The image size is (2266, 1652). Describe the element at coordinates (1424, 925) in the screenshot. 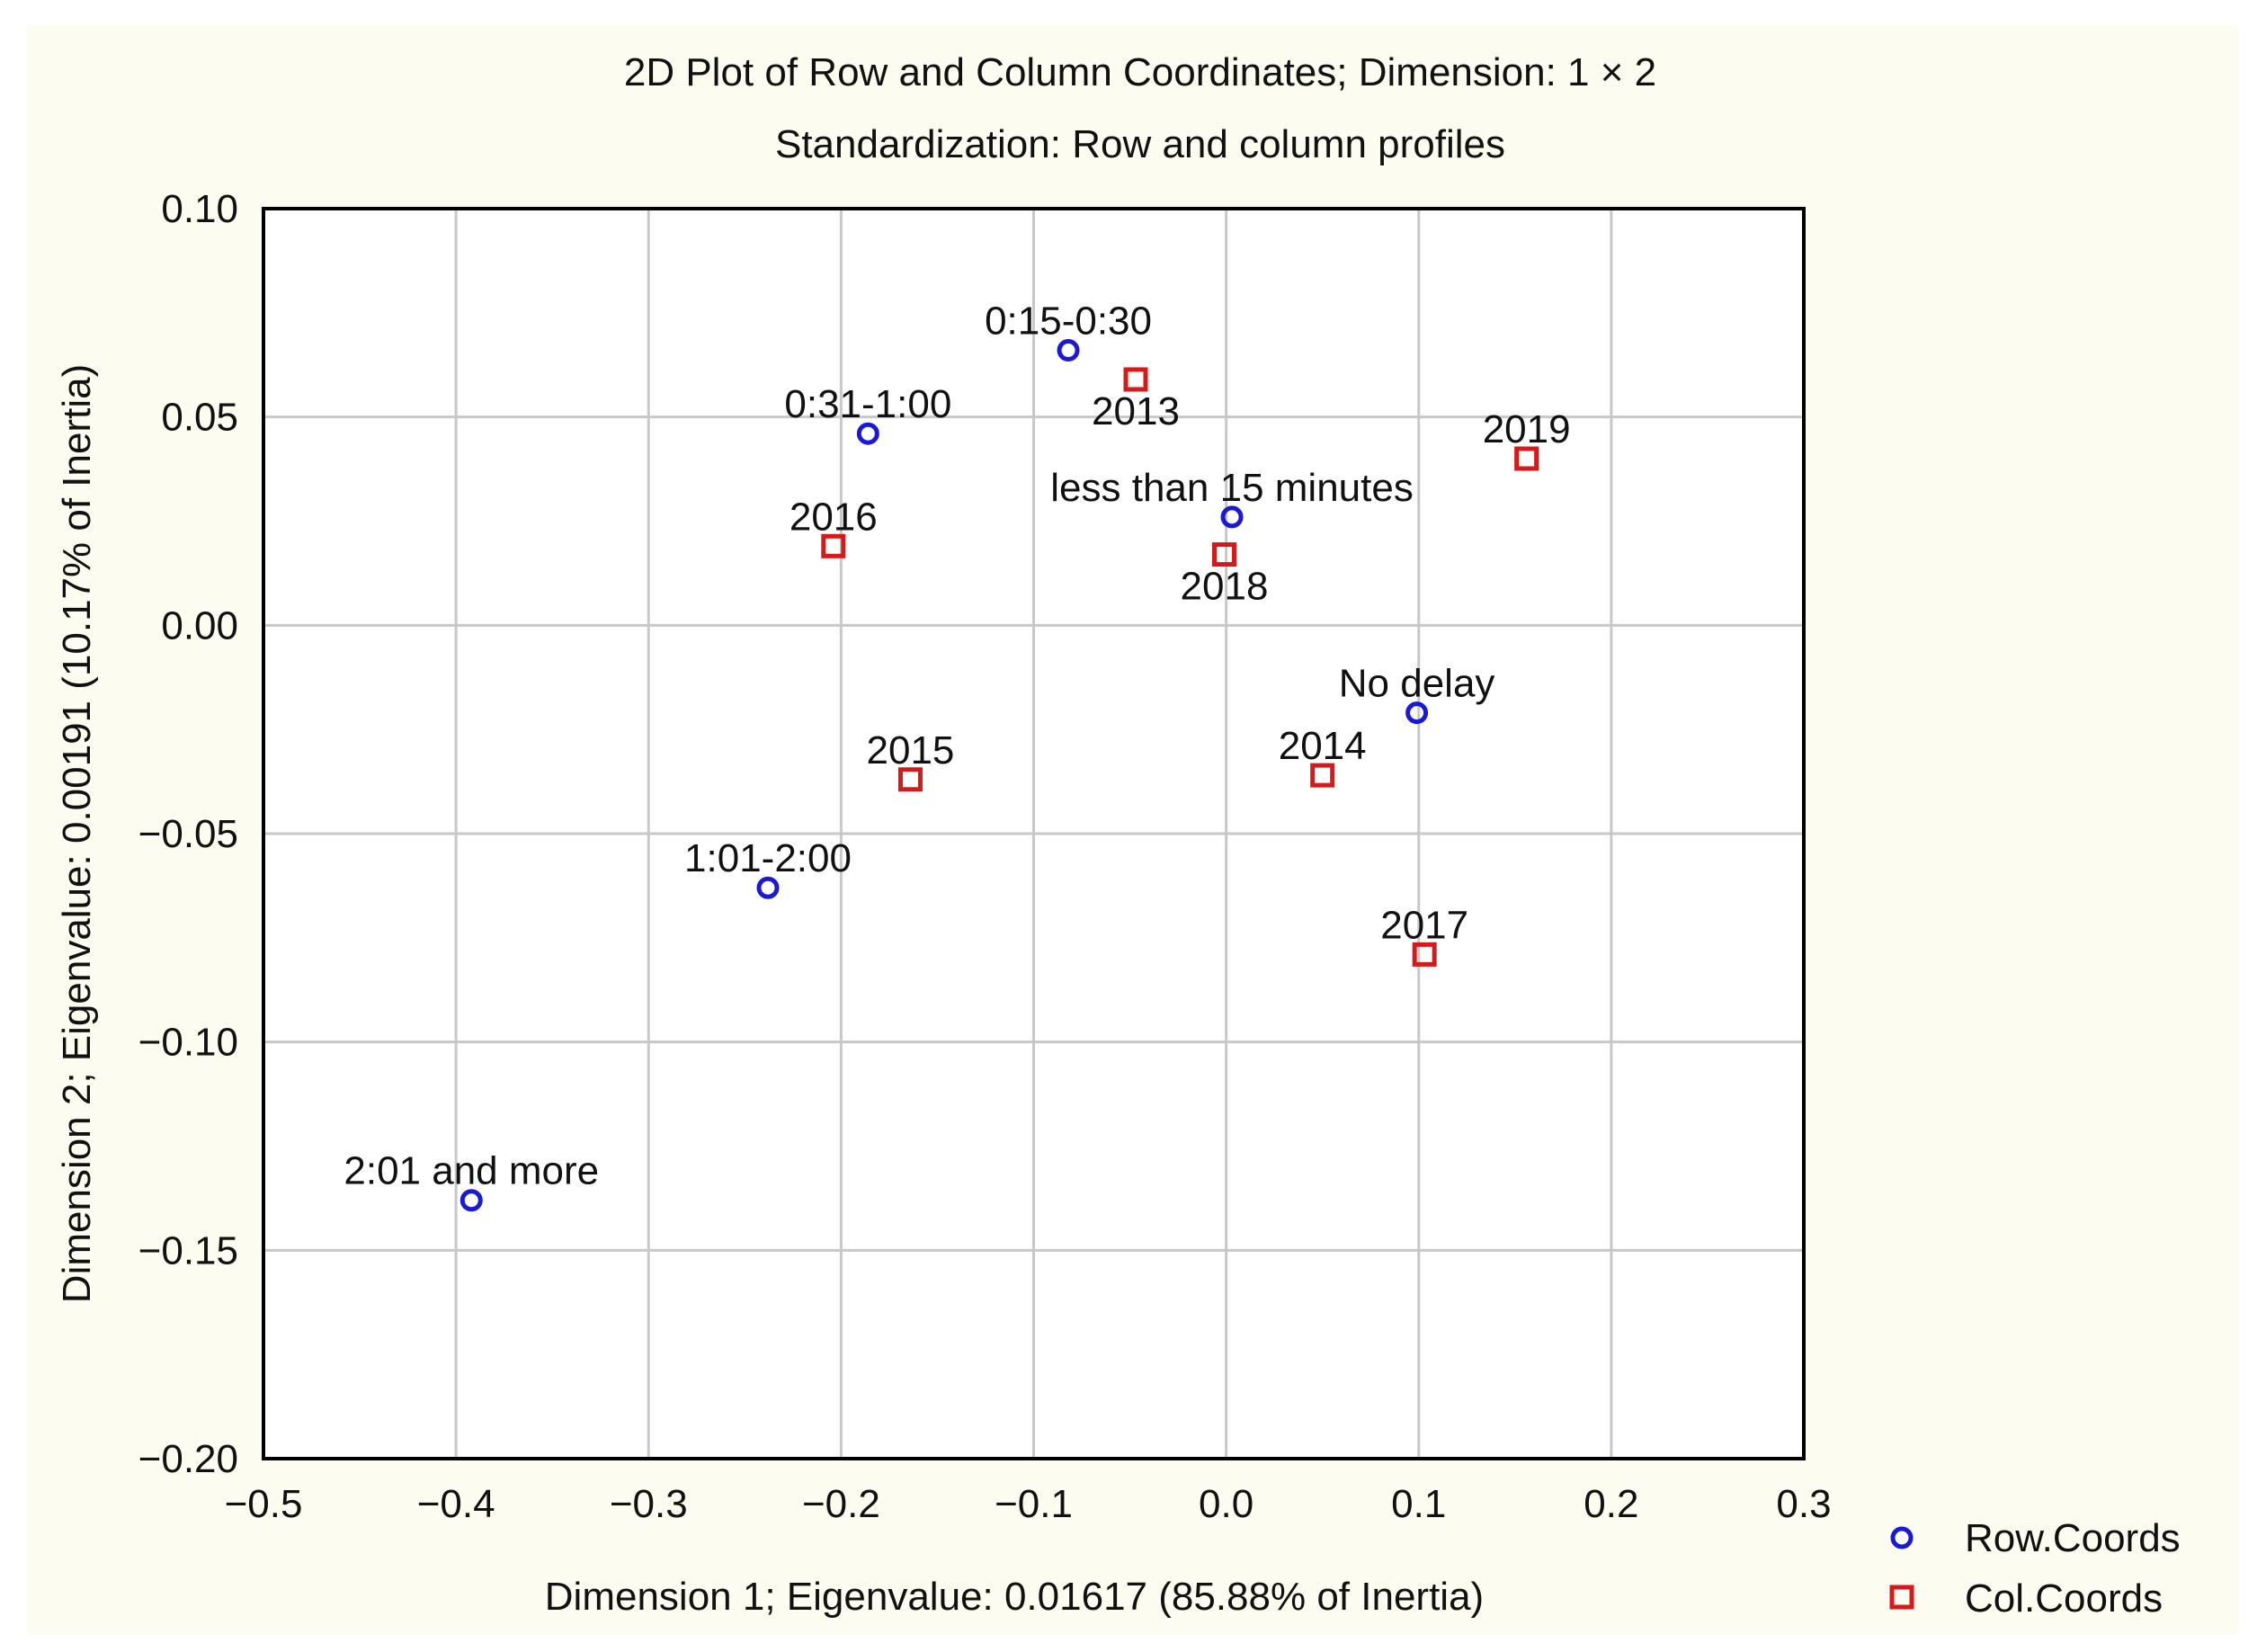

I see `point-label: 2017` at that location.